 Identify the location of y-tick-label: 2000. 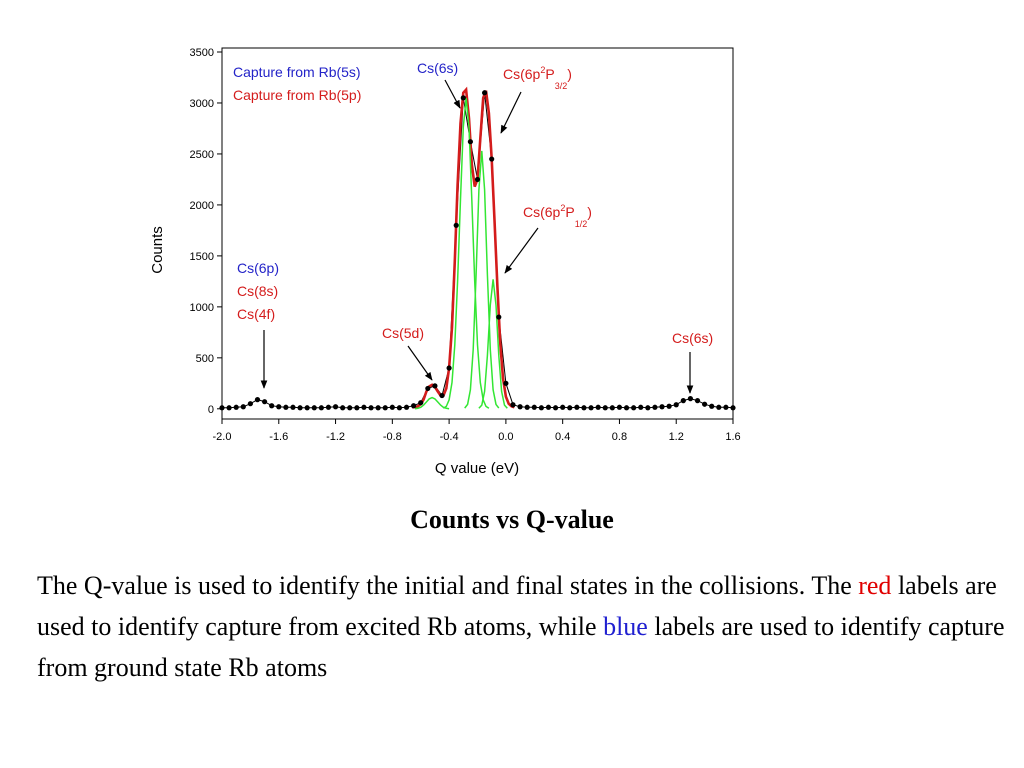
(202, 206).